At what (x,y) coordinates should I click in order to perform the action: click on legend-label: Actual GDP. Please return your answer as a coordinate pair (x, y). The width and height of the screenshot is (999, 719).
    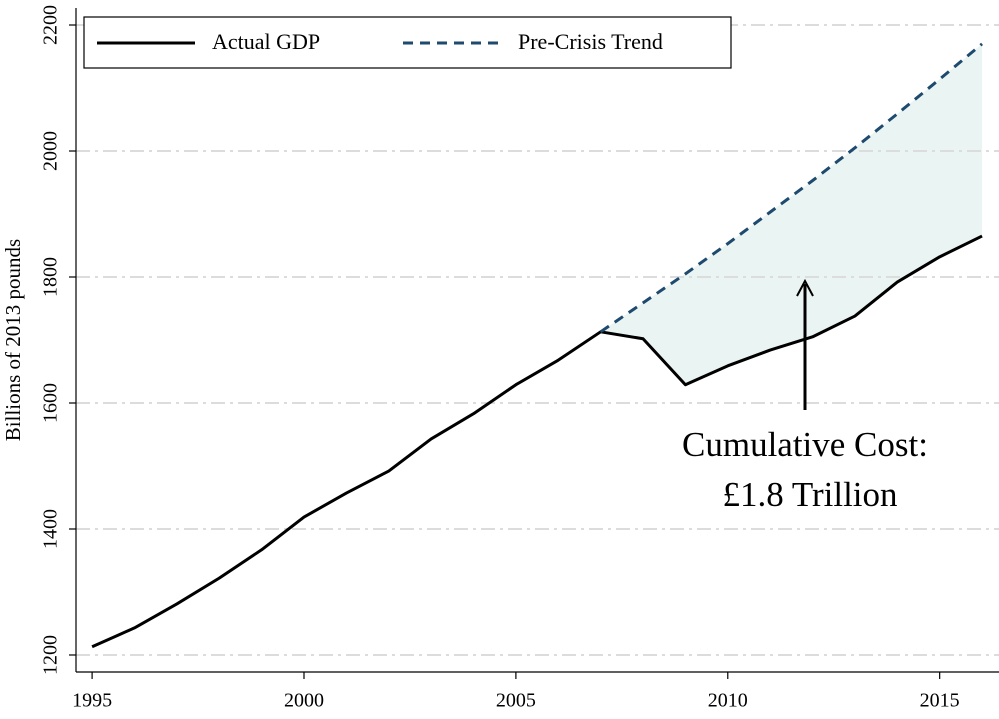
    Looking at the image, I should click on (266, 41).